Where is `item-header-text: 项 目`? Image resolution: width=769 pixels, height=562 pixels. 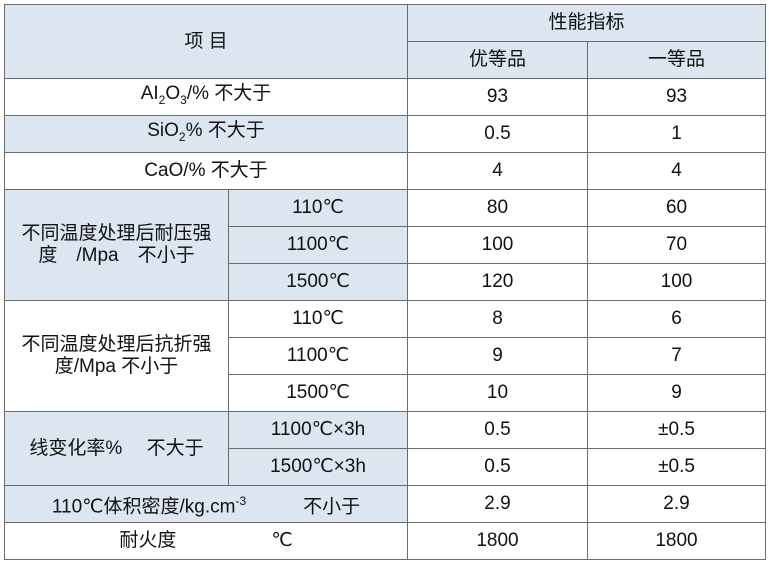
item-header-text: 项 目 is located at coordinates (206, 41).